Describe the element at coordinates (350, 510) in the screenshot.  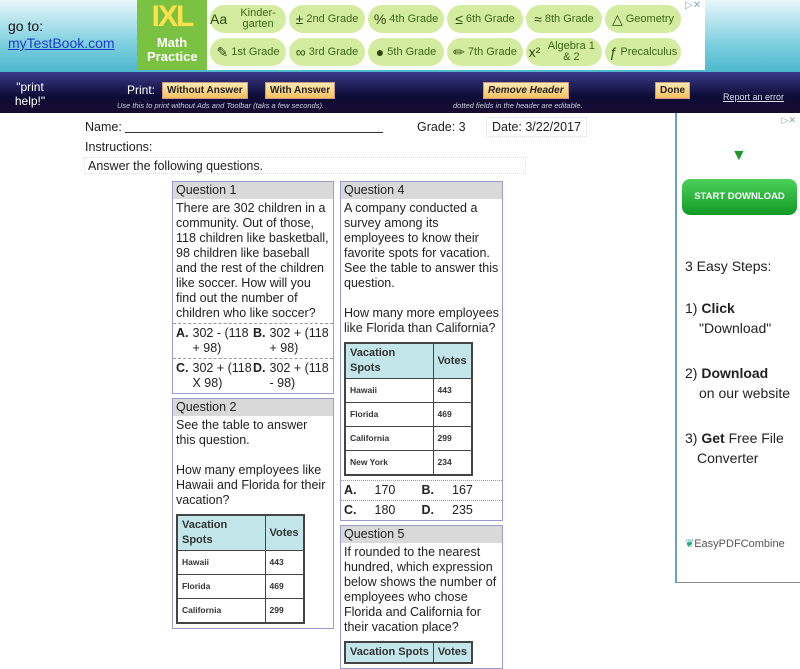
I see `option-letter: C.` at that location.